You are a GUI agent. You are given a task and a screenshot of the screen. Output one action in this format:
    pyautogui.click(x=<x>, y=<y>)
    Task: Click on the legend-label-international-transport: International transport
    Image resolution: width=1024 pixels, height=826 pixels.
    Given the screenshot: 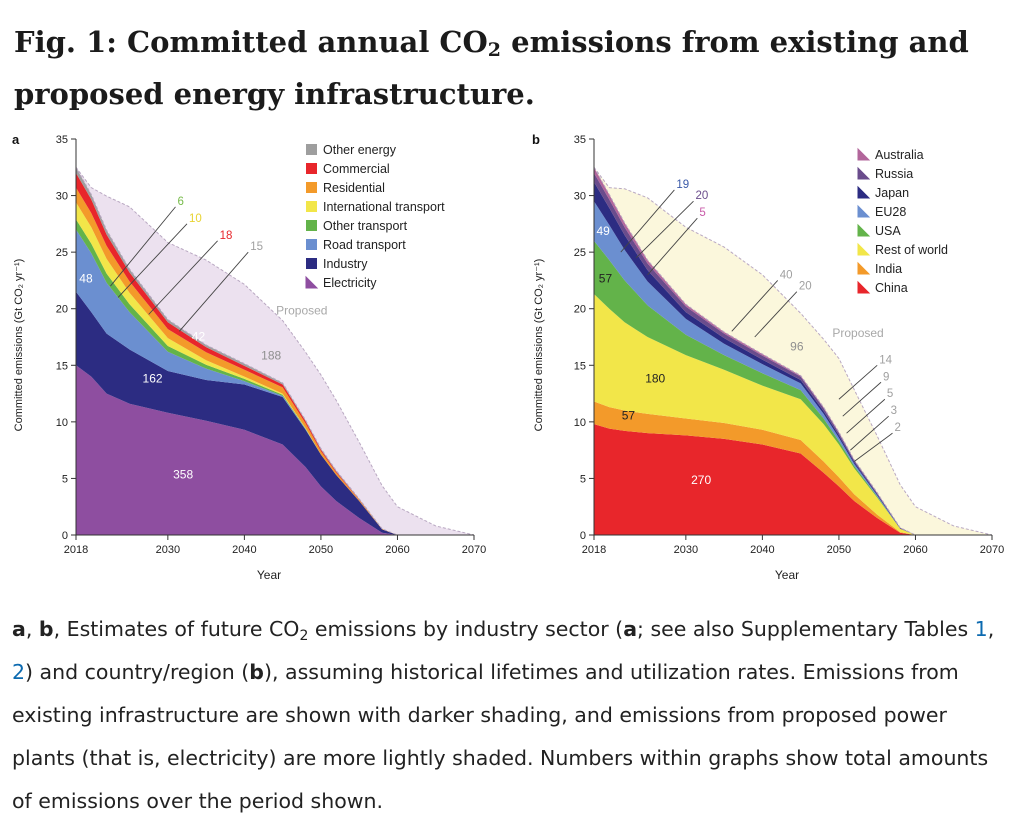 What is the action you would take?
    pyautogui.click(x=384, y=207)
    